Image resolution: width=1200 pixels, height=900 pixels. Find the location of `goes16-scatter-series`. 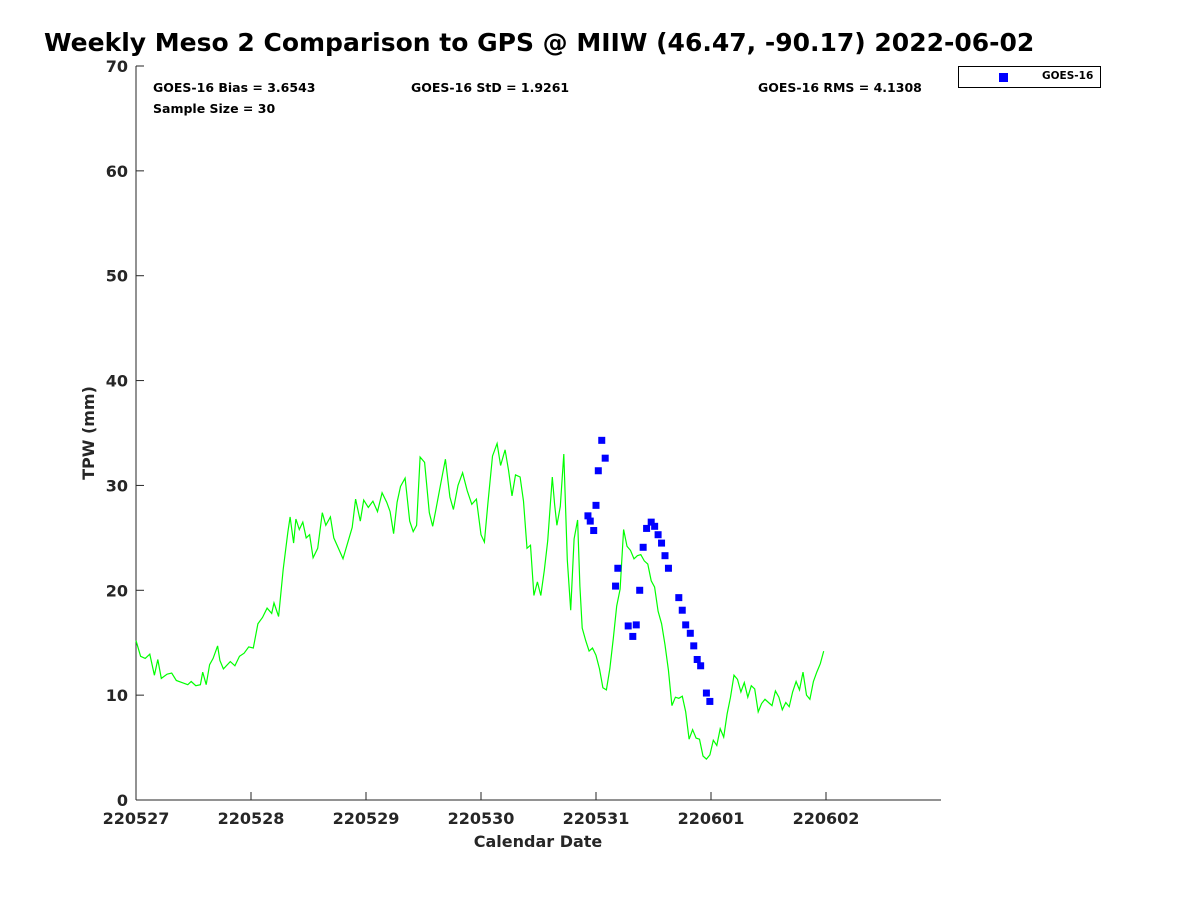

goes16-scatter-series is located at coordinates (649, 570).